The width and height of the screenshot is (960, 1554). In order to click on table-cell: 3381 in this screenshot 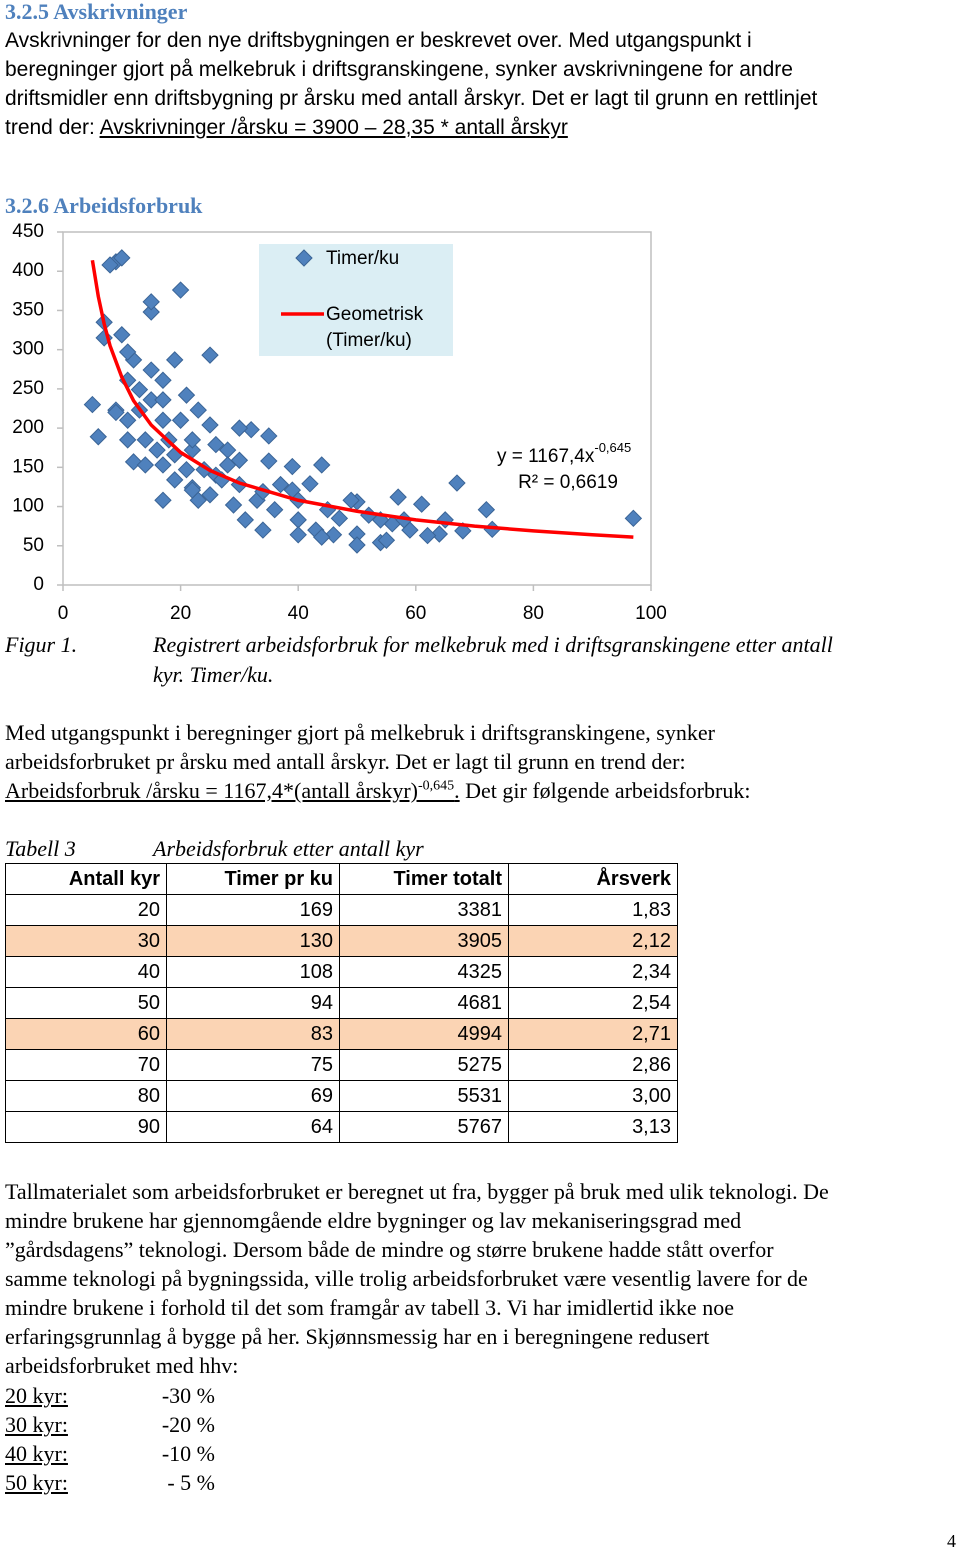, I will do `click(424, 910)`.